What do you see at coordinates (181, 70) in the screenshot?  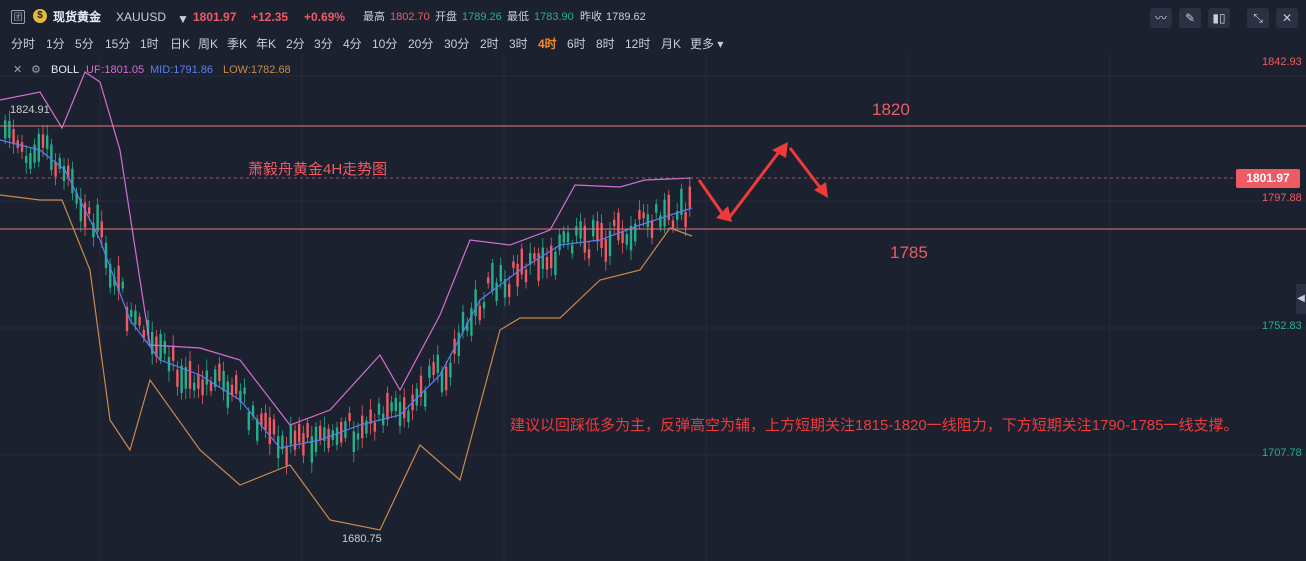 I see `boll-mid-value: MID:1791.86` at bounding box center [181, 70].